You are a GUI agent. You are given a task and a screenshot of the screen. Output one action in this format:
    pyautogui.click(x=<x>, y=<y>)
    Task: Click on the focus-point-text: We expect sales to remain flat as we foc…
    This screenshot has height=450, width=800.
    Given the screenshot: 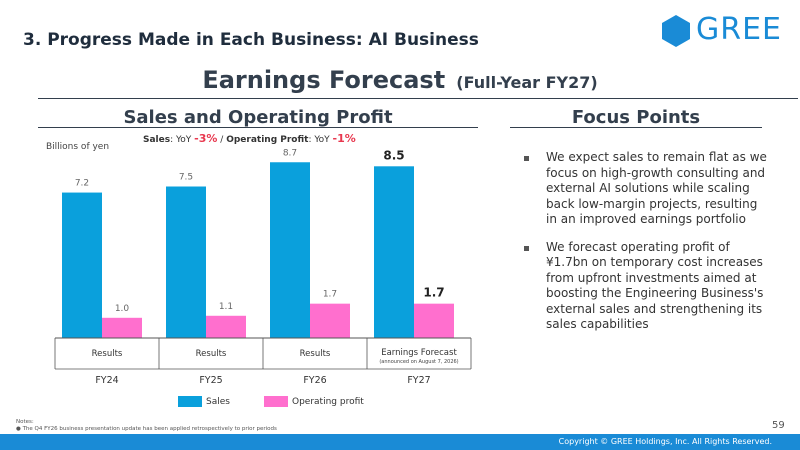 What is the action you would take?
    pyautogui.click(x=656, y=188)
    